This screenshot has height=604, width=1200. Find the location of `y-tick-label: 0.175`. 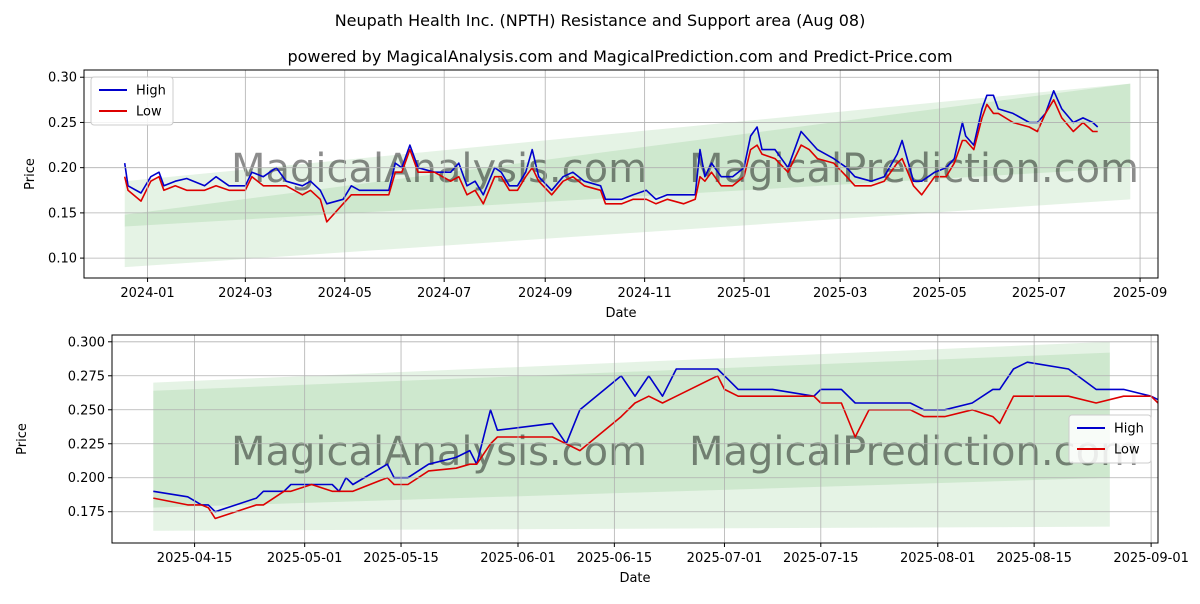

y-tick-label: 0.175 is located at coordinates (86, 512).